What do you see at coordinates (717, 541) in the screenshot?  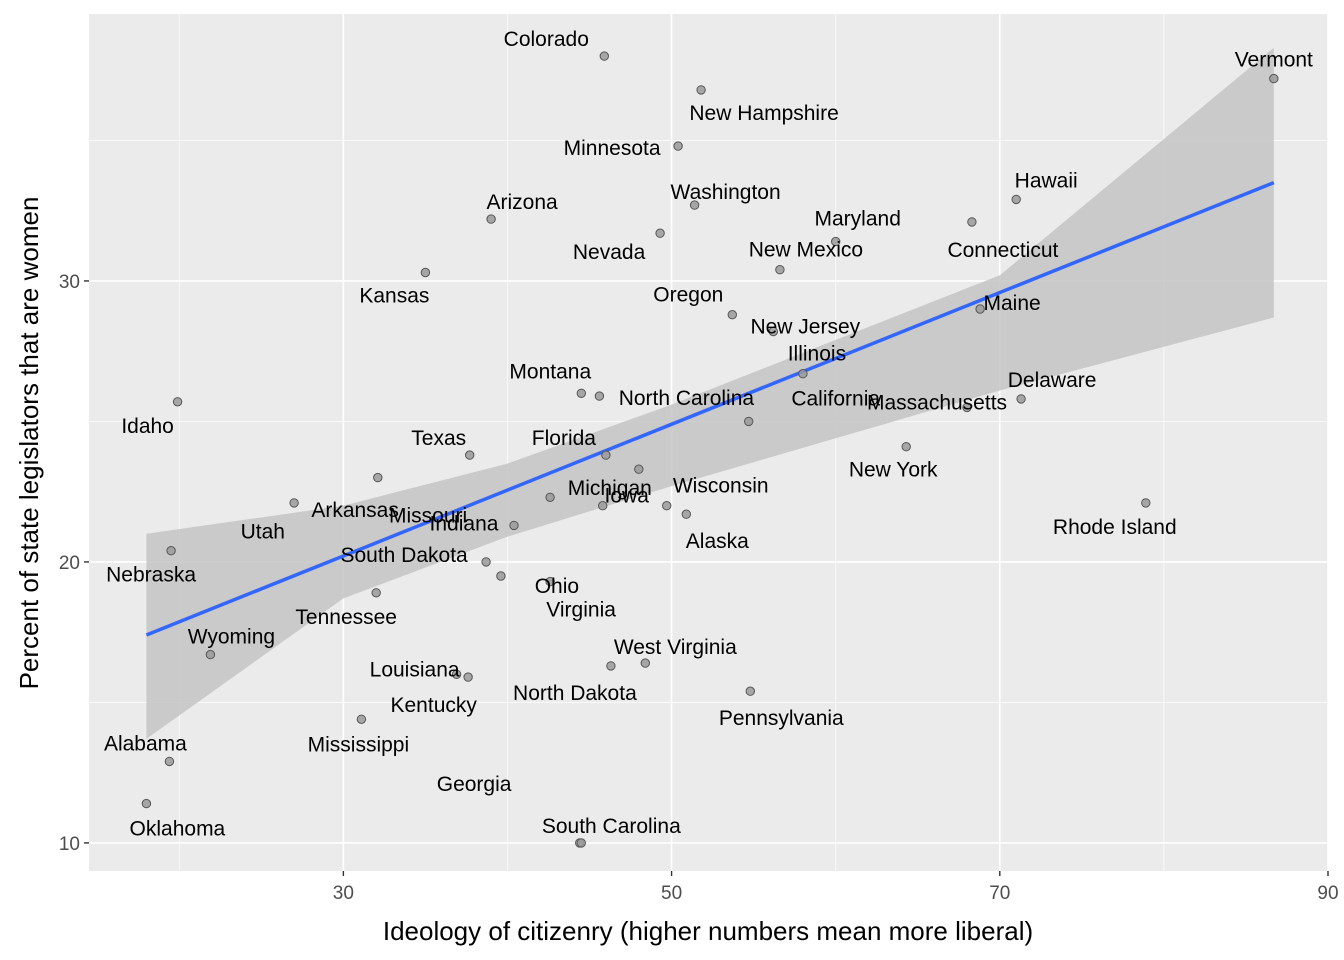 I see `point-label: Alaska` at bounding box center [717, 541].